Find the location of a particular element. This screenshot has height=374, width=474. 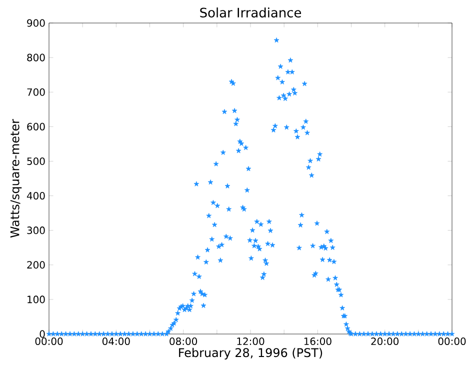

chart-title: Solar Irradiance is located at coordinates (251, 12).